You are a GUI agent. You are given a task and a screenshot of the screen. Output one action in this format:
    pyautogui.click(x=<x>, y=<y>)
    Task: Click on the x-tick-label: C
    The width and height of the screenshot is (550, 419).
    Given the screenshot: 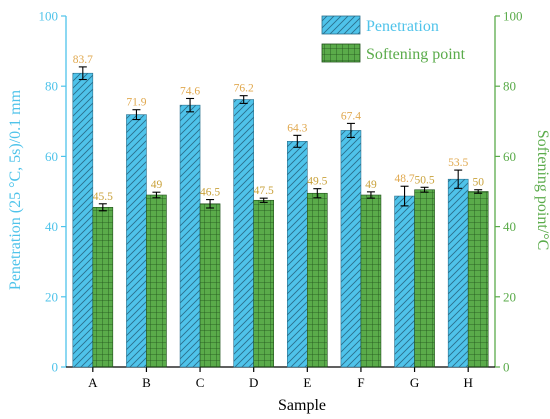 What is the action you would take?
    pyautogui.click(x=200, y=382)
    